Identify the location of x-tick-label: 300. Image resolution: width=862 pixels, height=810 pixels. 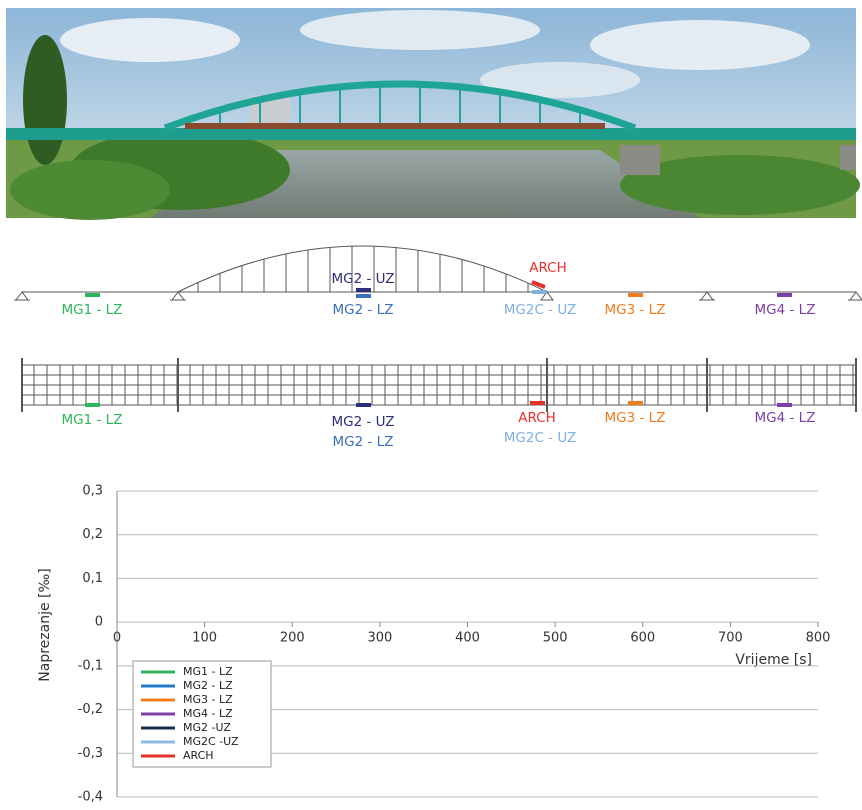
(379, 638).